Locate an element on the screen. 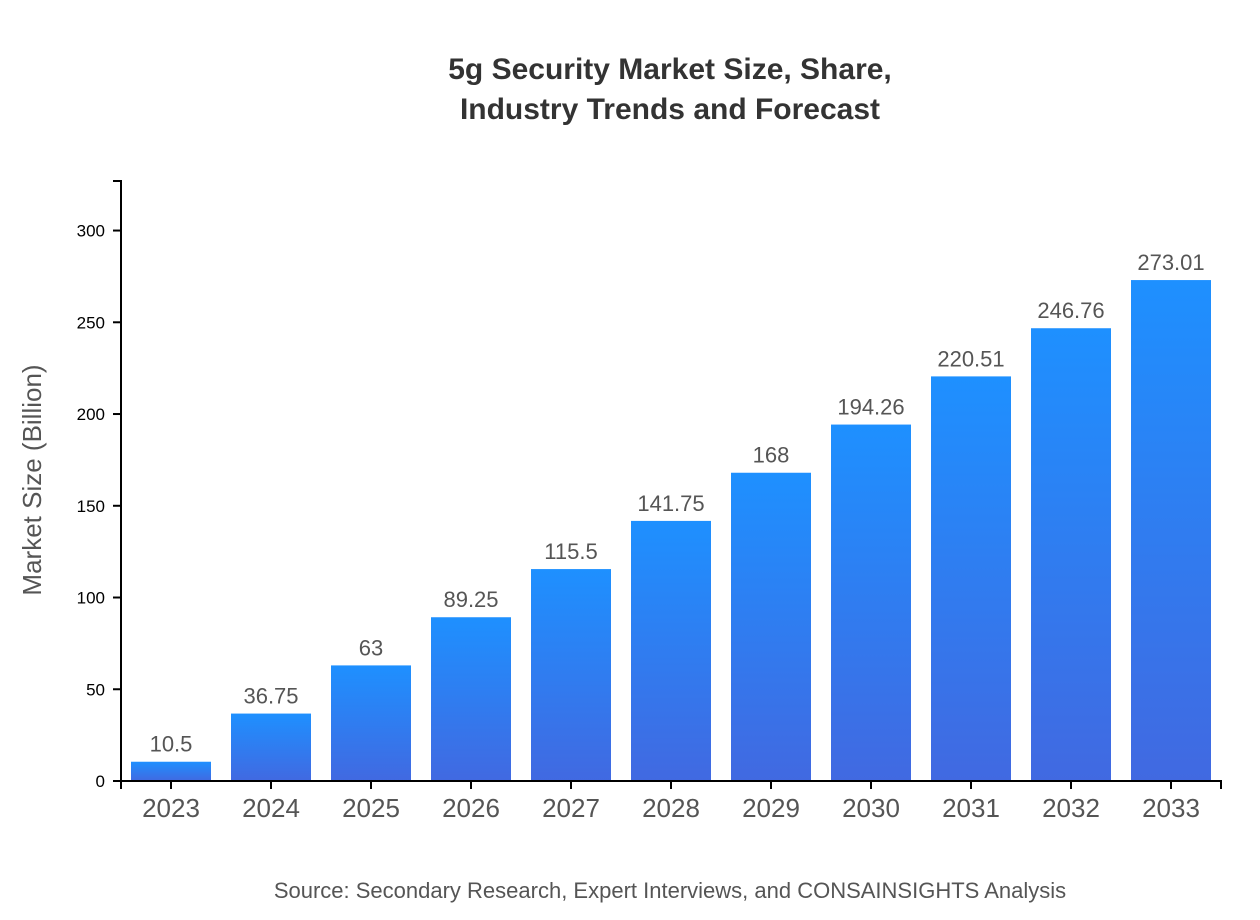 This screenshot has height=920, width=1260. data-label-2023: 10.5 is located at coordinates (171, 744).